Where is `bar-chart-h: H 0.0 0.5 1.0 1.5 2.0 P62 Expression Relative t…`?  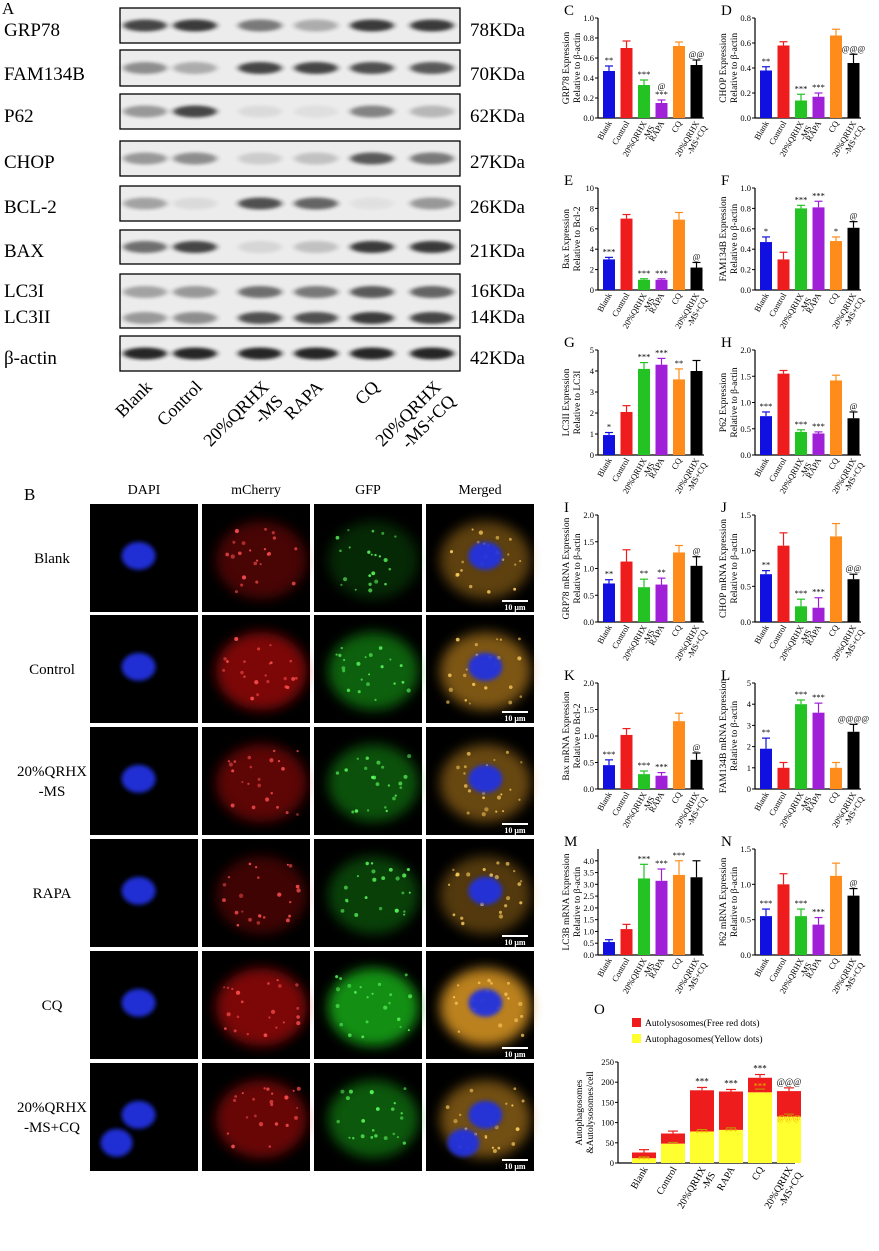
bar-chart-h: H 0.0 0.5 1.0 1.5 2.0 P62 Expression Relative t… is located at coordinates (792, 415).